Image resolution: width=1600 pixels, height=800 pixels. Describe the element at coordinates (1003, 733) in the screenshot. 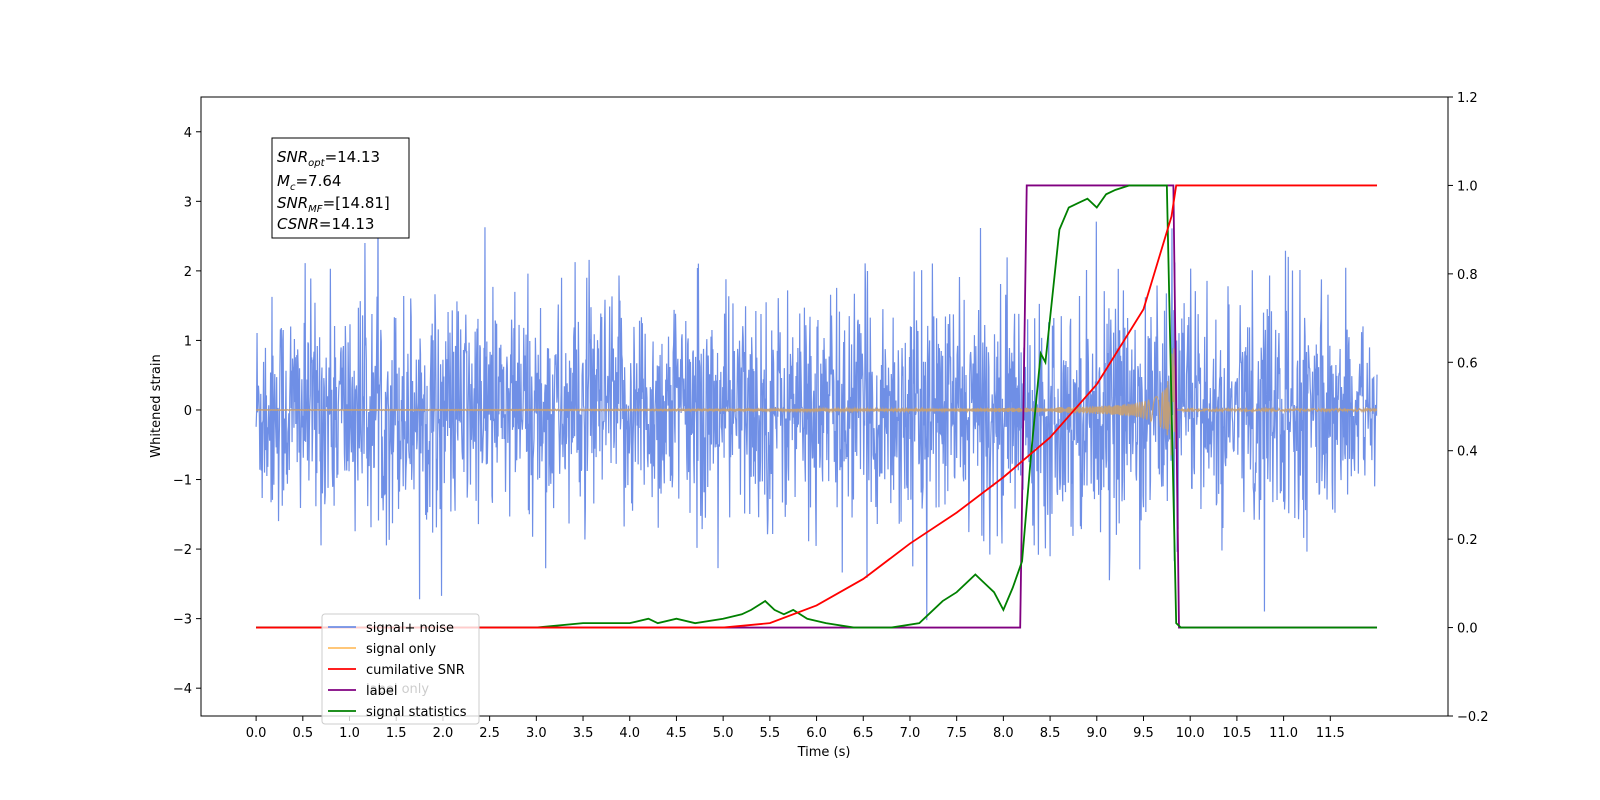

I see `x-tick-label-16: 8.0` at that location.